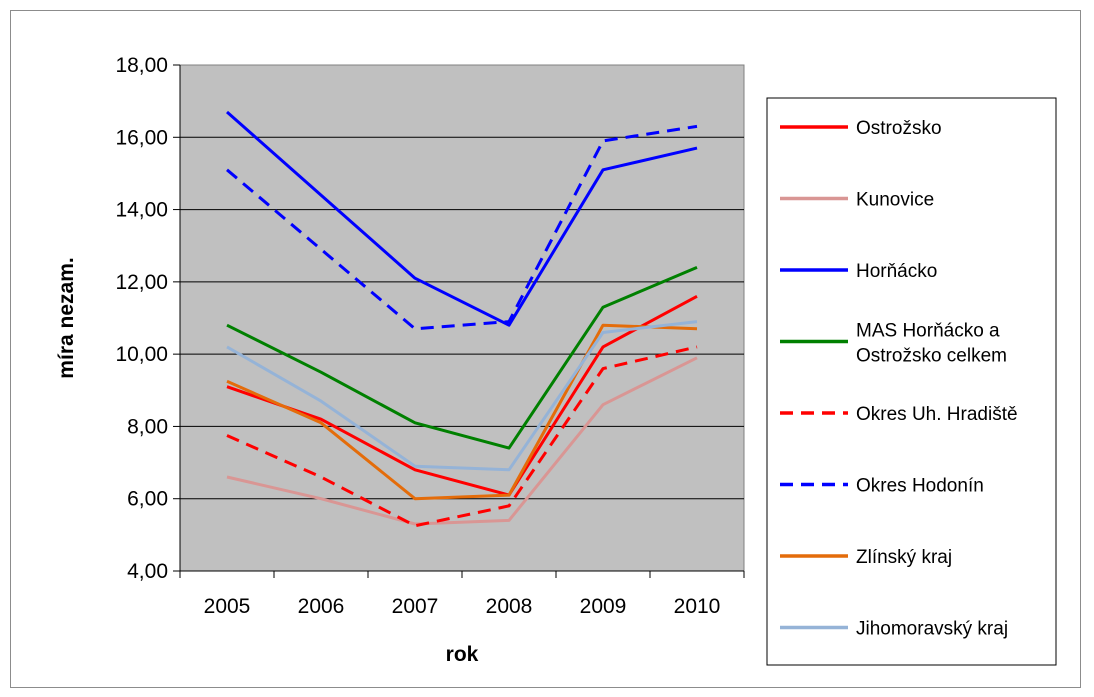  I want to click on y-tick-label: 4,00, so click(147, 571).